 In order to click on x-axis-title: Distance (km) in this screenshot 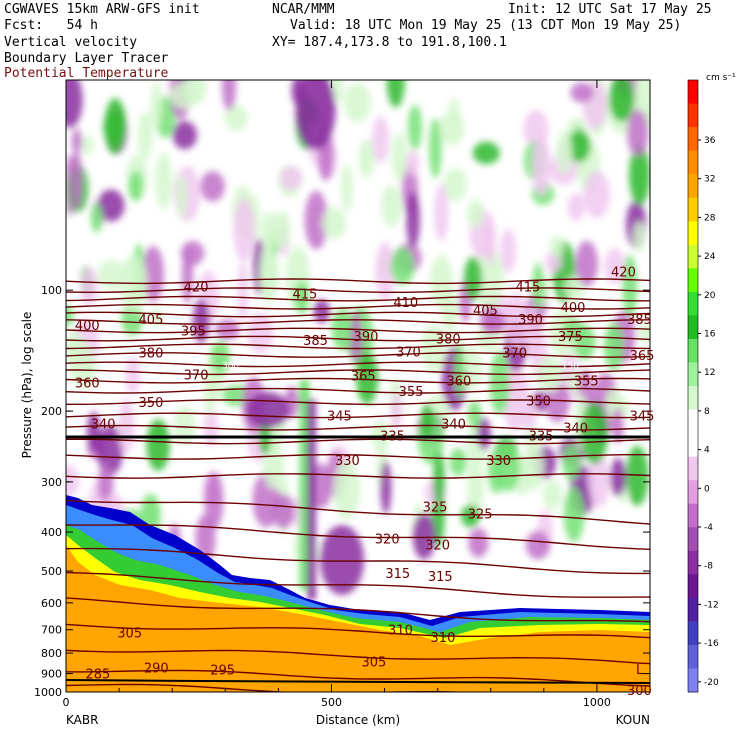, I will do `click(358, 720)`.